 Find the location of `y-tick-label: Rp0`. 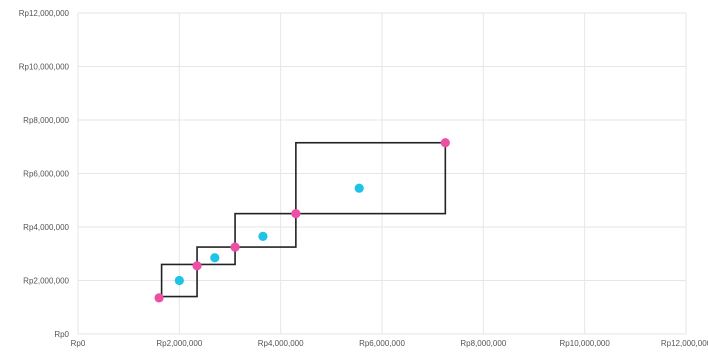

y-tick-label: Rp0 is located at coordinates (61, 334).